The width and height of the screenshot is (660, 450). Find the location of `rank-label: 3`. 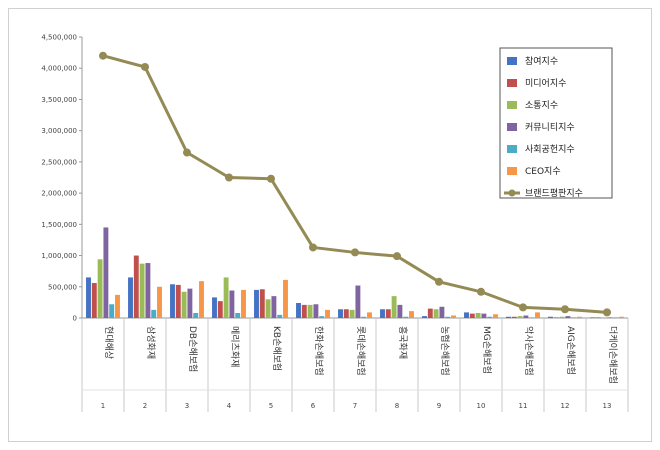

rank-label: 3 is located at coordinates (187, 406).